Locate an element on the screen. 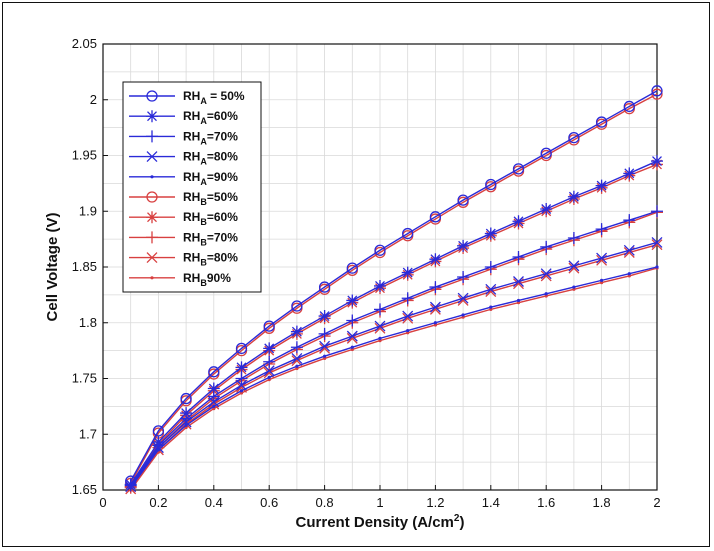  x-tick-label: 1 is located at coordinates (379, 502).